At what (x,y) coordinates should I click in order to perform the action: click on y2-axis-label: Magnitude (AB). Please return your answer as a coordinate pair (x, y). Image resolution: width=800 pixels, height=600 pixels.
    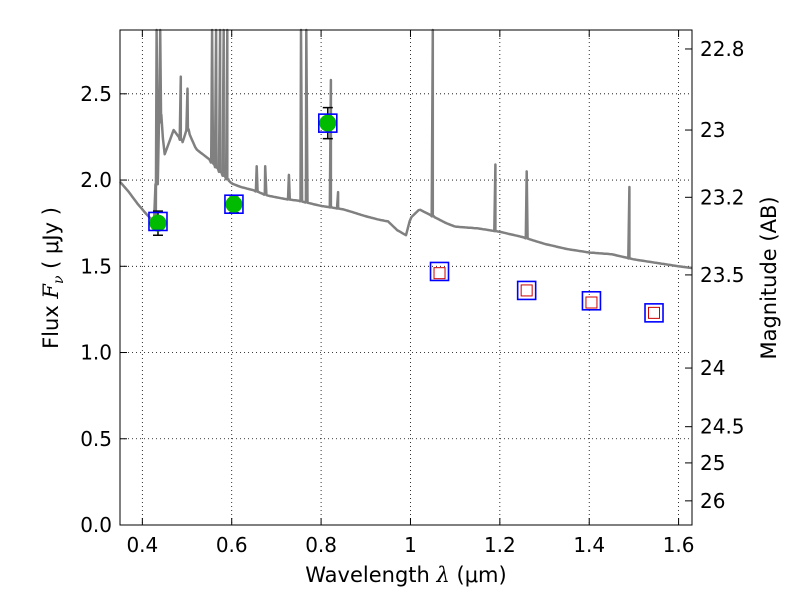
    Looking at the image, I should click on (769, 277).